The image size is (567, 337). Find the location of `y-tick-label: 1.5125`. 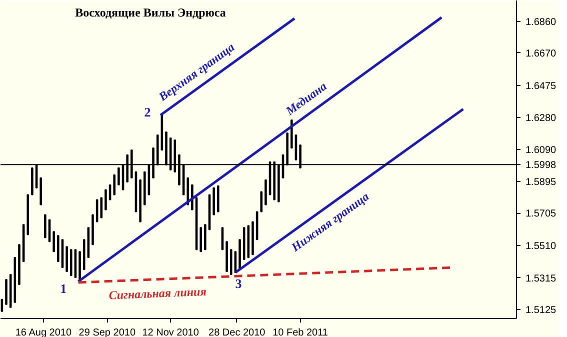

y-tick-label: 1.5125 is located at coordinates (541, 310).